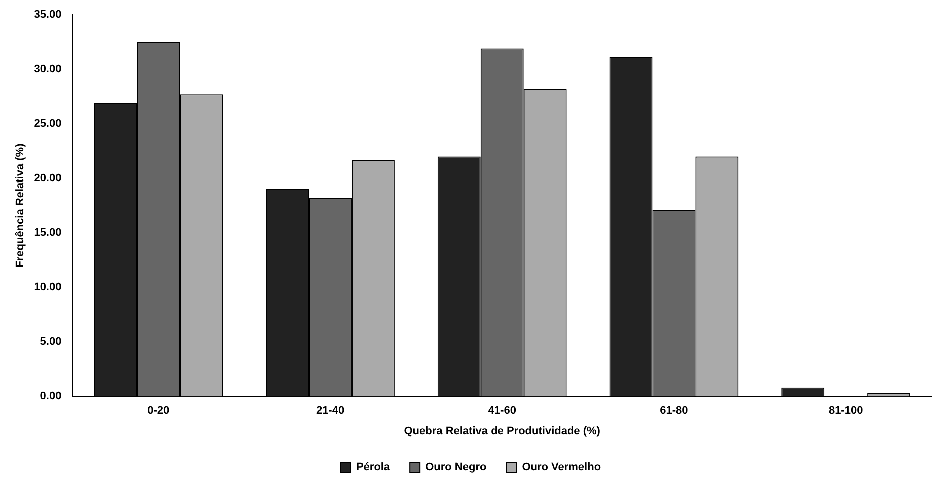 Image resolution: width=952 pixels, height=488 pixels. I want to click on y-tick-label: 20.00, so click(48, 178).